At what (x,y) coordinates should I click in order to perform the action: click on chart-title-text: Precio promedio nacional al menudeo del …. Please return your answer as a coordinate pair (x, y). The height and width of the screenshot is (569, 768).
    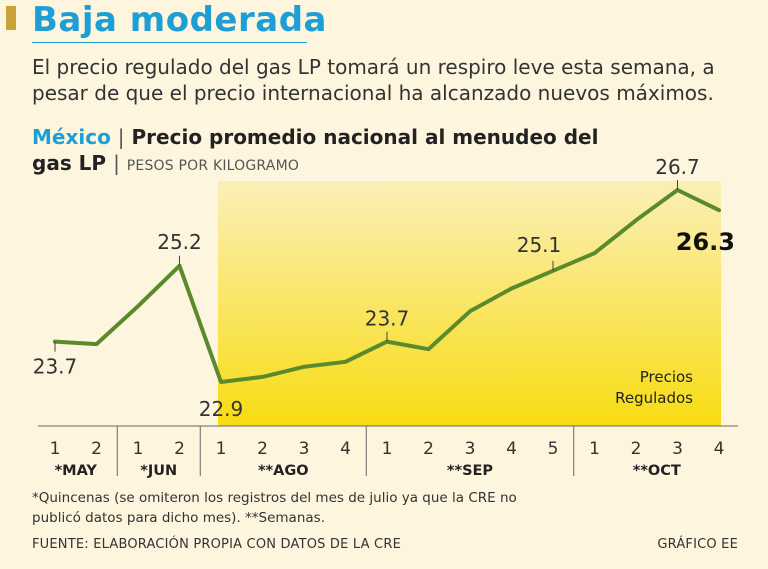
    Looking at the image, I should click on (315, 150).